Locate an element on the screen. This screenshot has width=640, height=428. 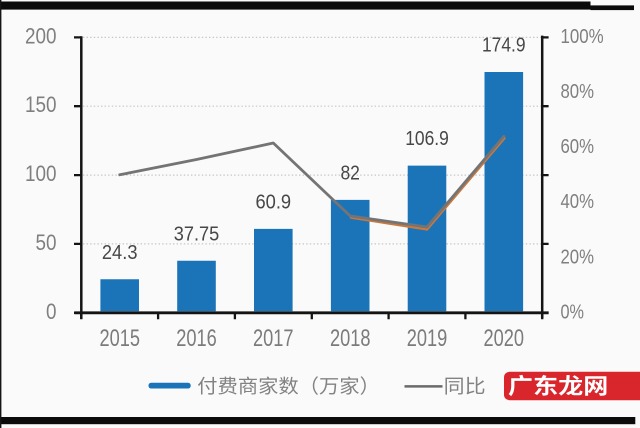
svg-text: 2020 is located at coordinates (504, 338).